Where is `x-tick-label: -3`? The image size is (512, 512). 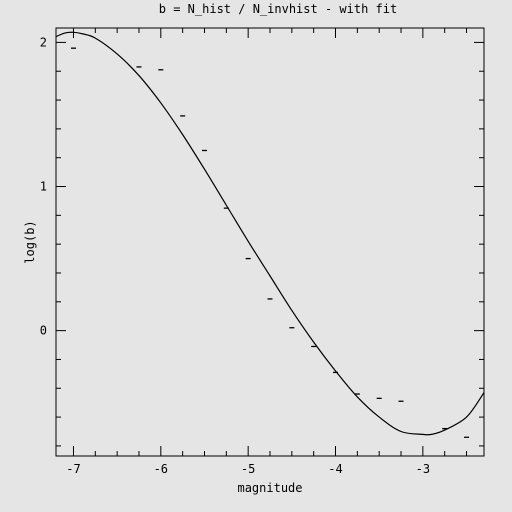
x-tick-label: -3 is located at coordinates (423, 469).